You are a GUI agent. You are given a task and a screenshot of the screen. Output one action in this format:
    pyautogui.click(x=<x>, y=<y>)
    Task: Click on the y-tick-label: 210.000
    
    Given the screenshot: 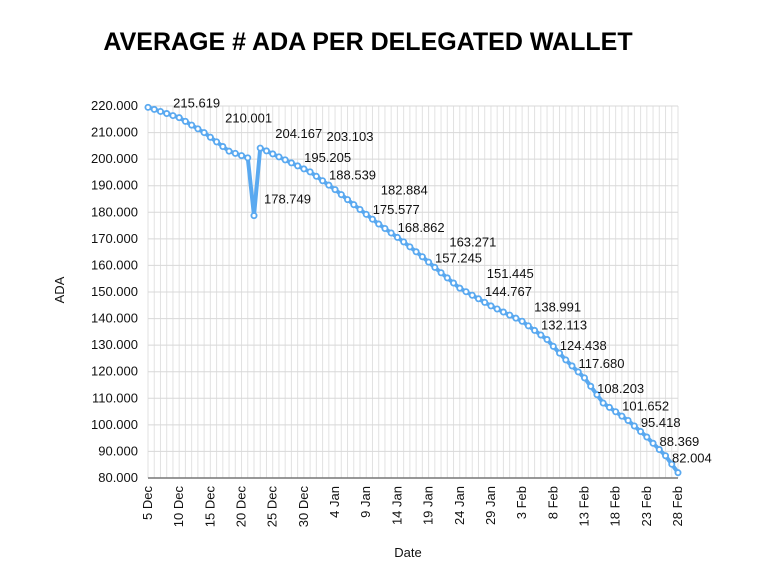 What is the action you would take?
    pyautogui.click(x=114, y=132)
    